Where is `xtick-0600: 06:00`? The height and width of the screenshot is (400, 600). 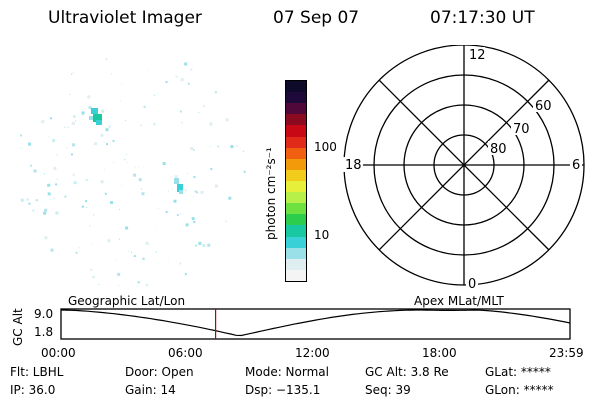
xtick-0600: 06:00 is located at coordinates (185, 353).